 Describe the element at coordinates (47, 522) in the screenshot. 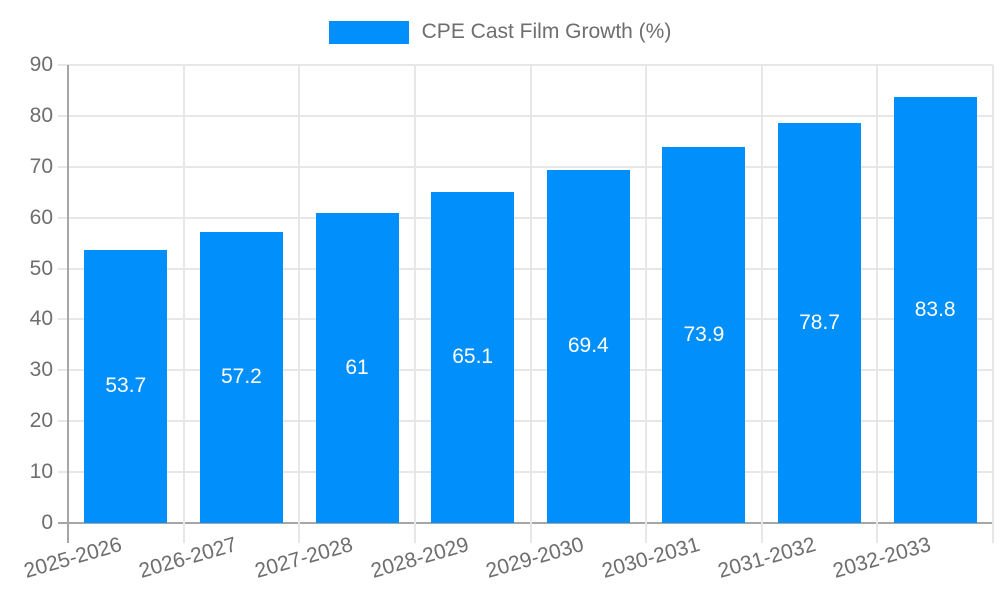

I see `y-tick-label: 0` at that location.